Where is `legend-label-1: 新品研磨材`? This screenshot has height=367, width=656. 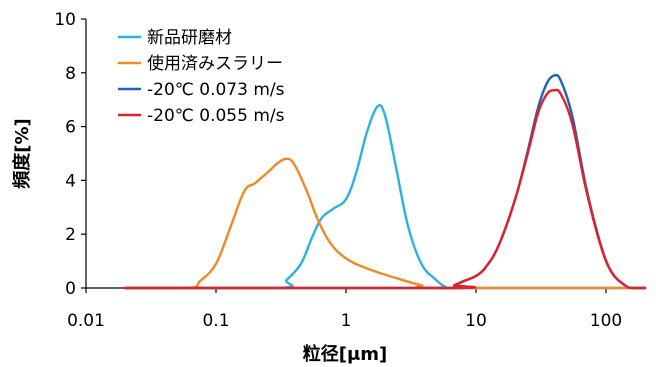
legend-label-1: 新品研磨材 is located at coordinates (189, 38).